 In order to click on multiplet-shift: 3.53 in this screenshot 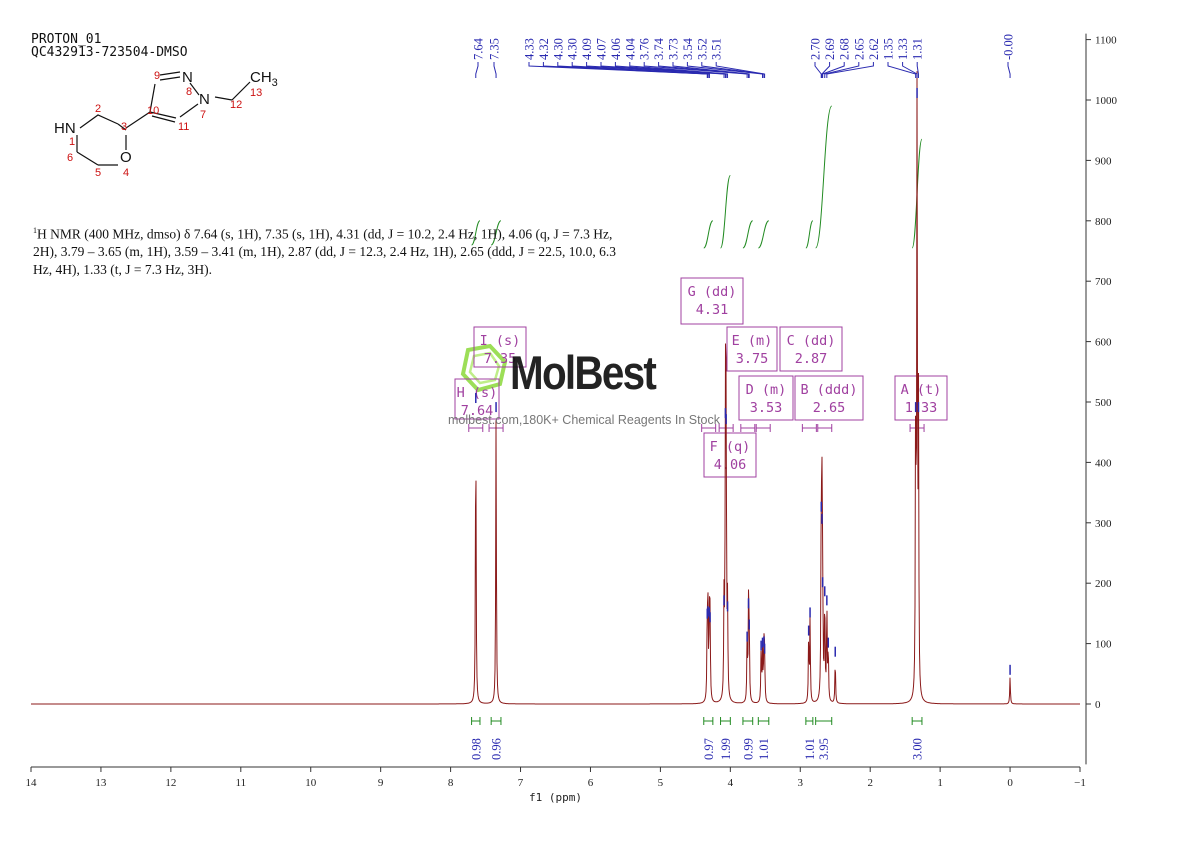, I will do `click(766, 408)`.